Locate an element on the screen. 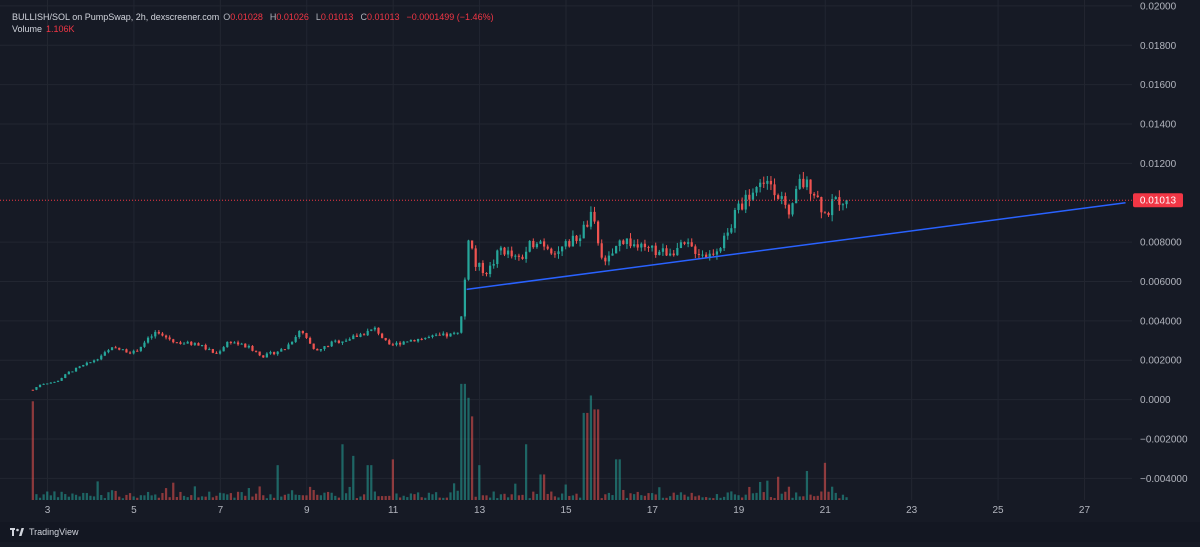  y-tick-label: −0.004000 is located at coordinates (1164, 479).